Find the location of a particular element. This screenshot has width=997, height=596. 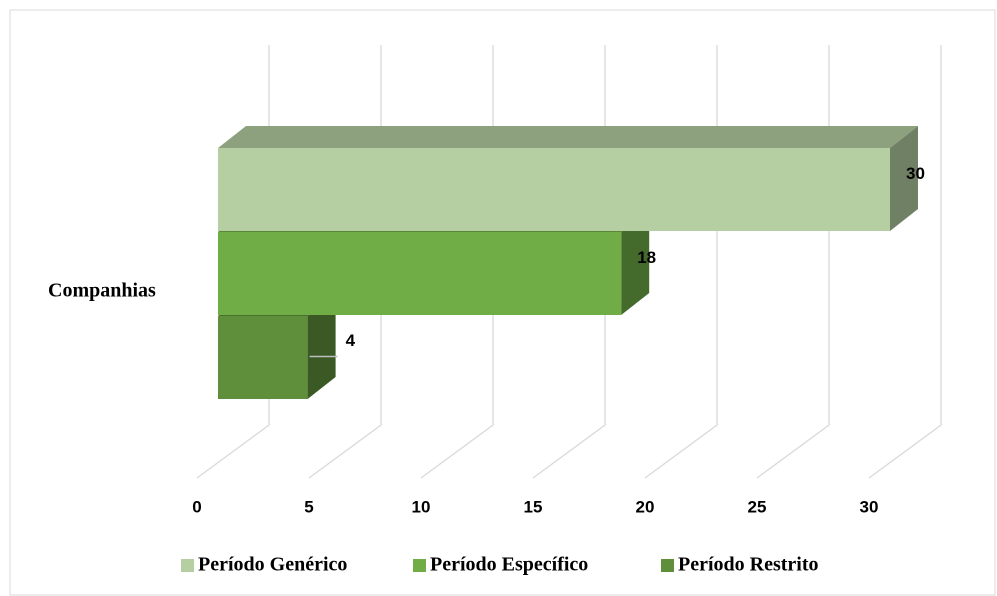

x-tick-label: 5 is located at coordinates (308, 506).